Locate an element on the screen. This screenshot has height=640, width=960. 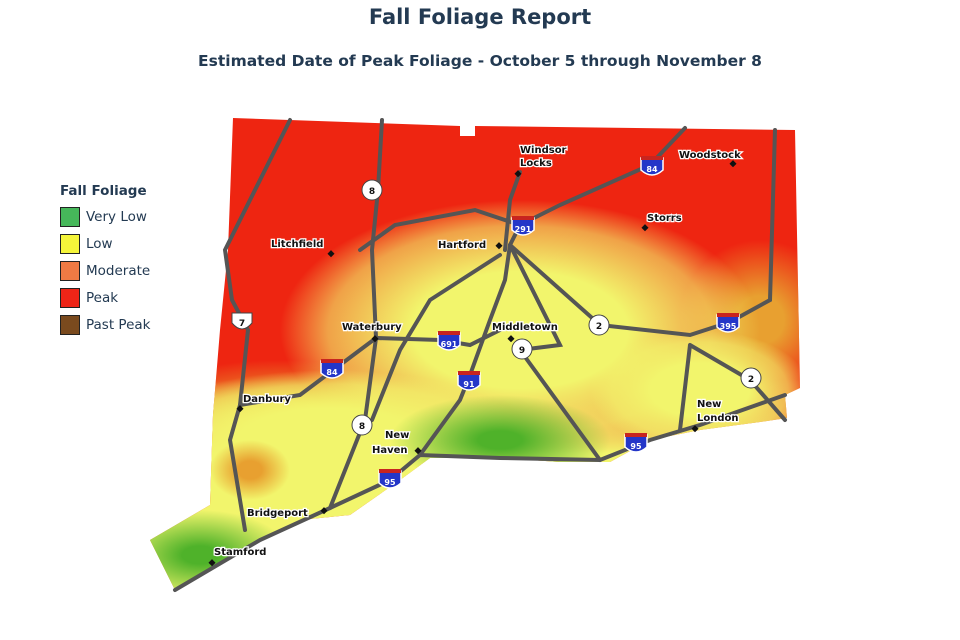
interstate-91-shield: 91 is located at coordinates (469, 381).